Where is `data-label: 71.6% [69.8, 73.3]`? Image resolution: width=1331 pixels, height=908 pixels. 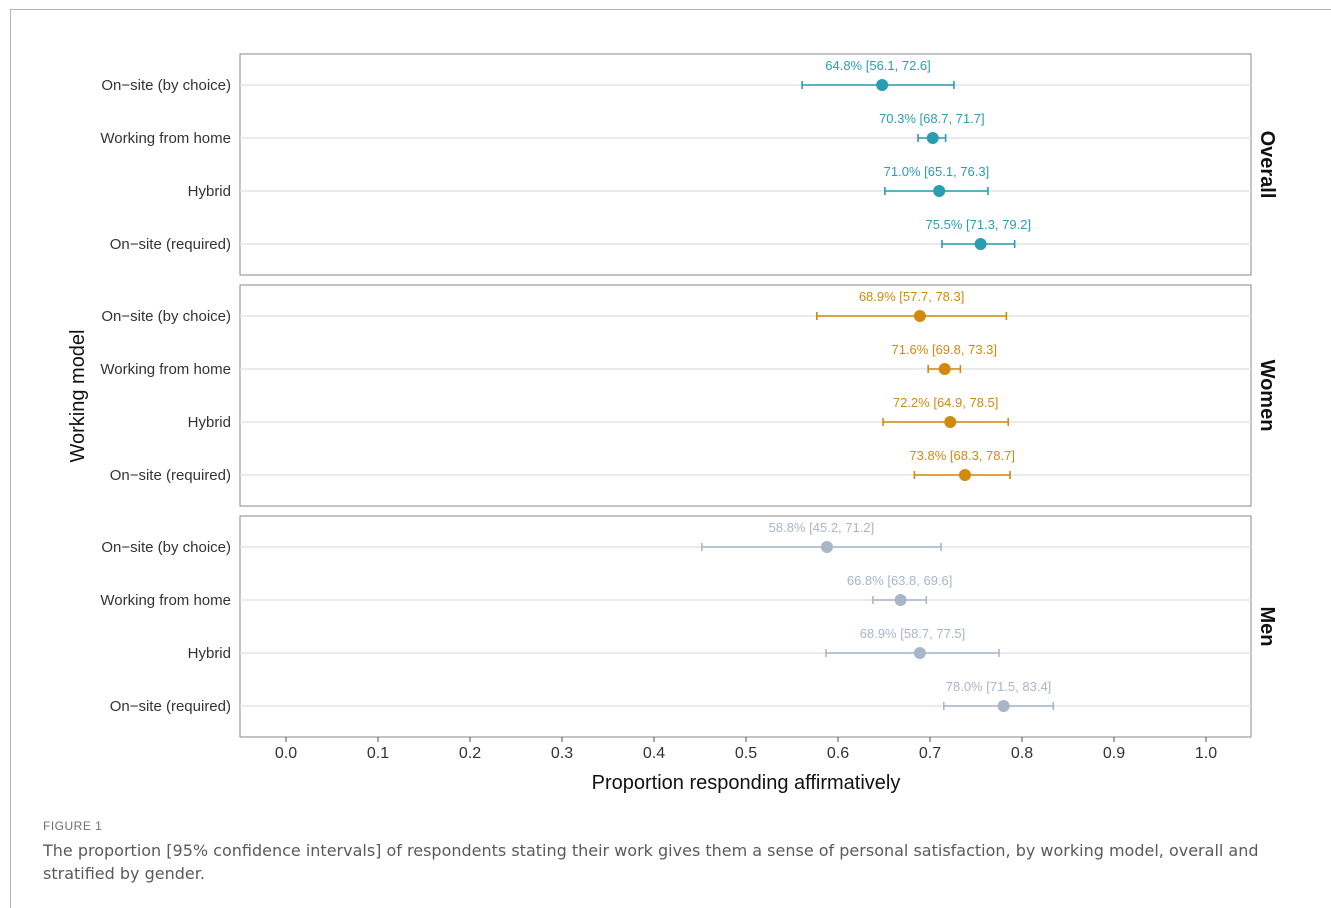 data-label: 71.6% [69.8, 73.3] is located at coordinates (944, 349).